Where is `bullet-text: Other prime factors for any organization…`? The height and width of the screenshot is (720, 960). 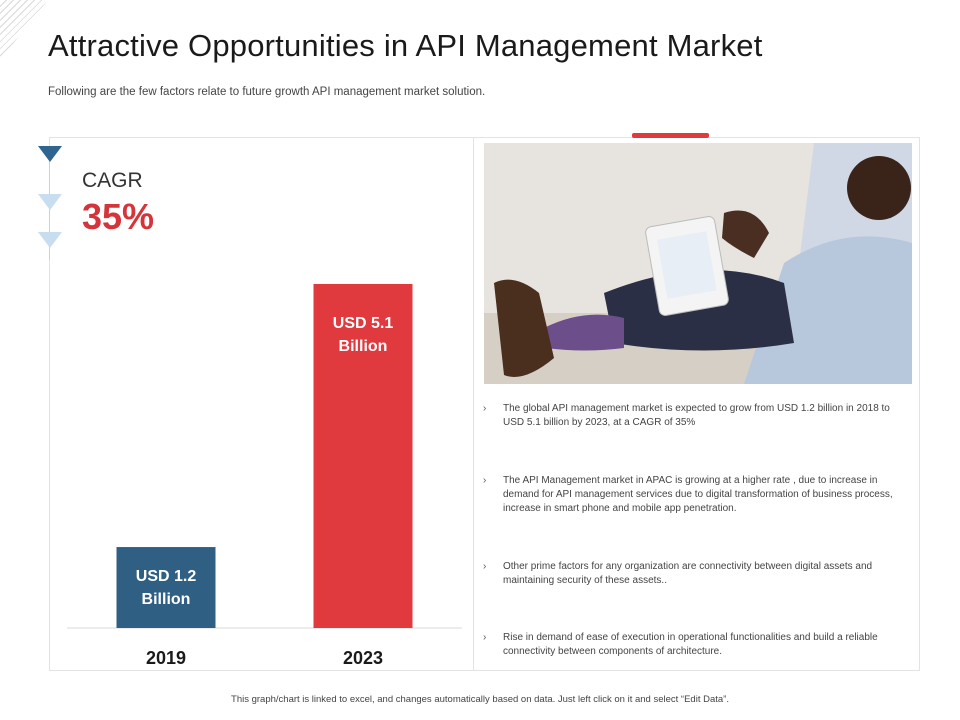
bullet-text: Other prime factors for any organization… is located at coordinates (688, 573).